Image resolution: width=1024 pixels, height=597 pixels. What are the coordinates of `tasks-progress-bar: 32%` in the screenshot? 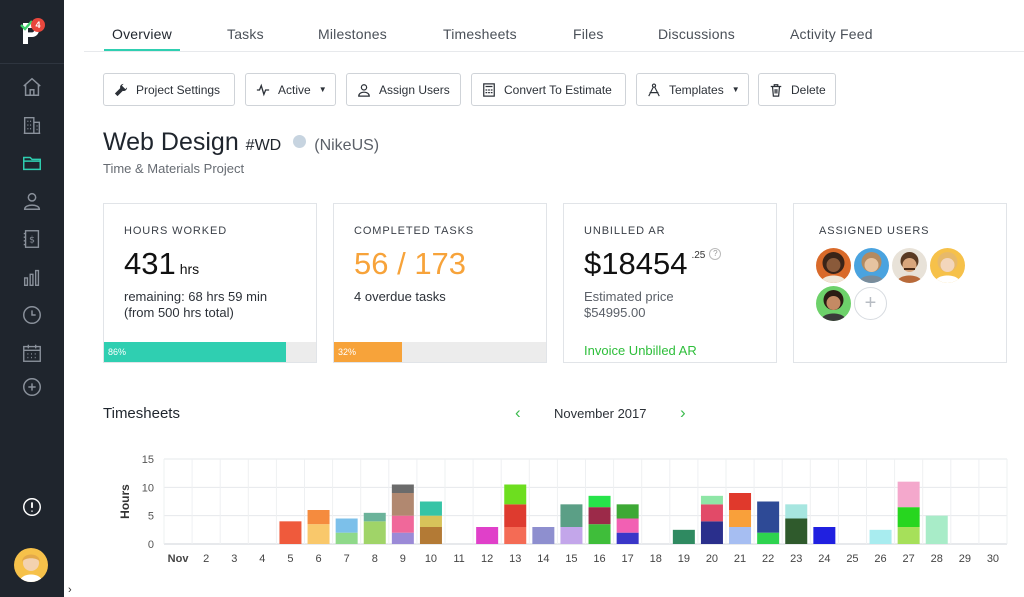 It's located at (440, 352).